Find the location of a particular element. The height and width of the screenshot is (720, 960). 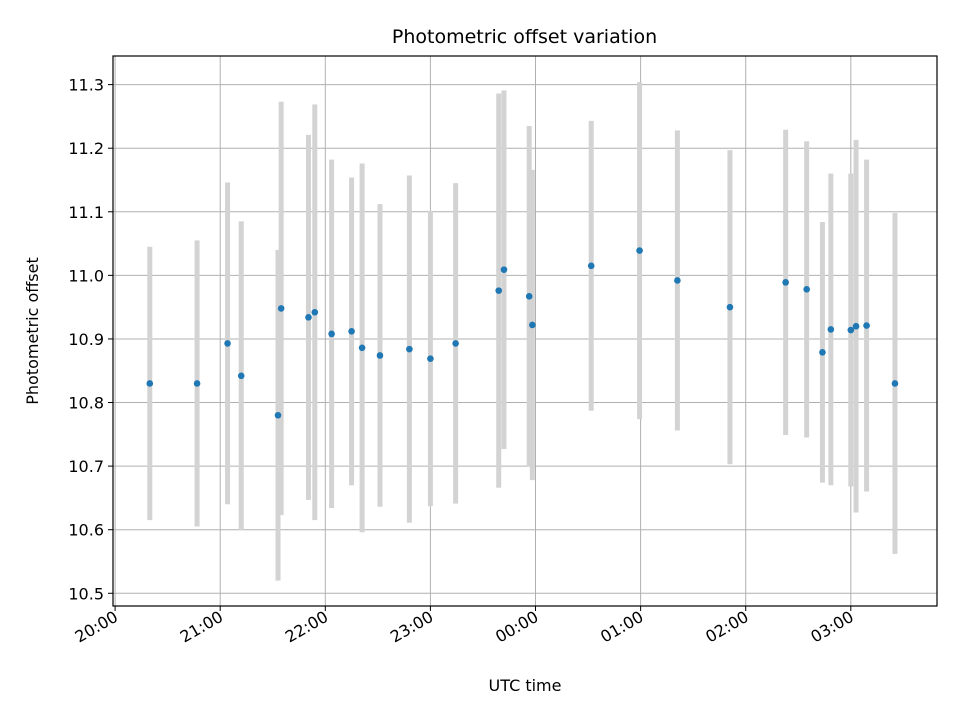

y-tick-label: 11.2 is located at coordinates (86, 148).